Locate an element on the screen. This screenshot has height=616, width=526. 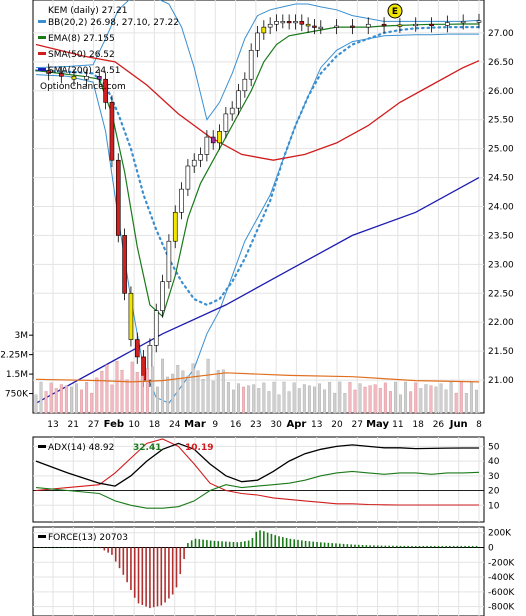
legend-swatch-bb is located at coordinates (42, 21).